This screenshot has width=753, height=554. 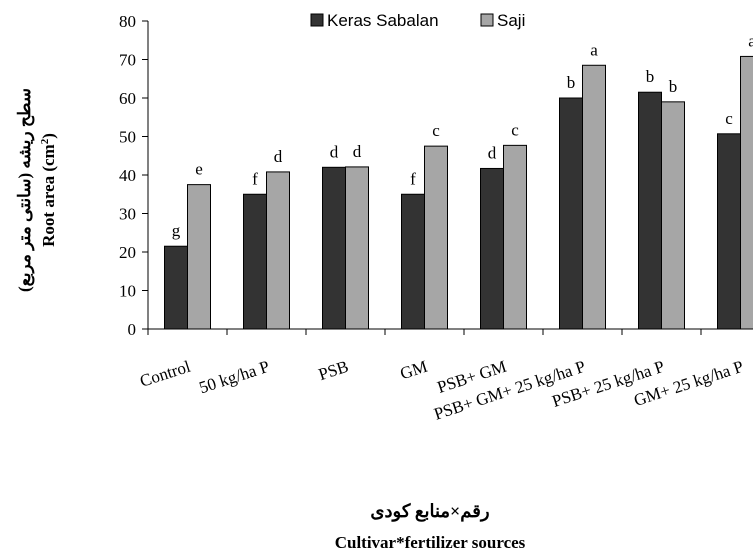 What do you see at coordinates (234, 377) in the screenshot?
I see `x-tick-label: 50 kg/ha P` at bounding box center [234, 377].